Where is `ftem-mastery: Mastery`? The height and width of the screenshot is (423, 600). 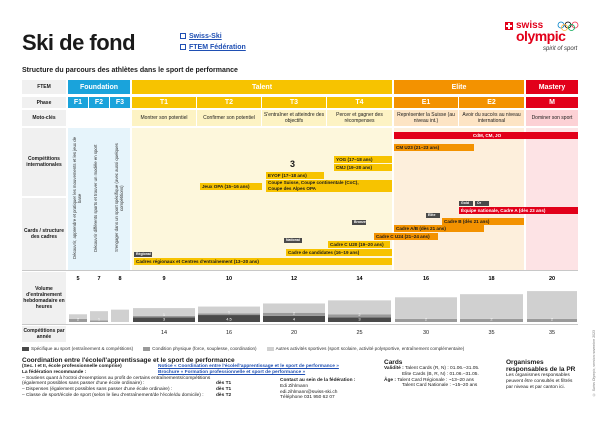
ftem-mastery: Mastery is located at coordinates (552, 87).